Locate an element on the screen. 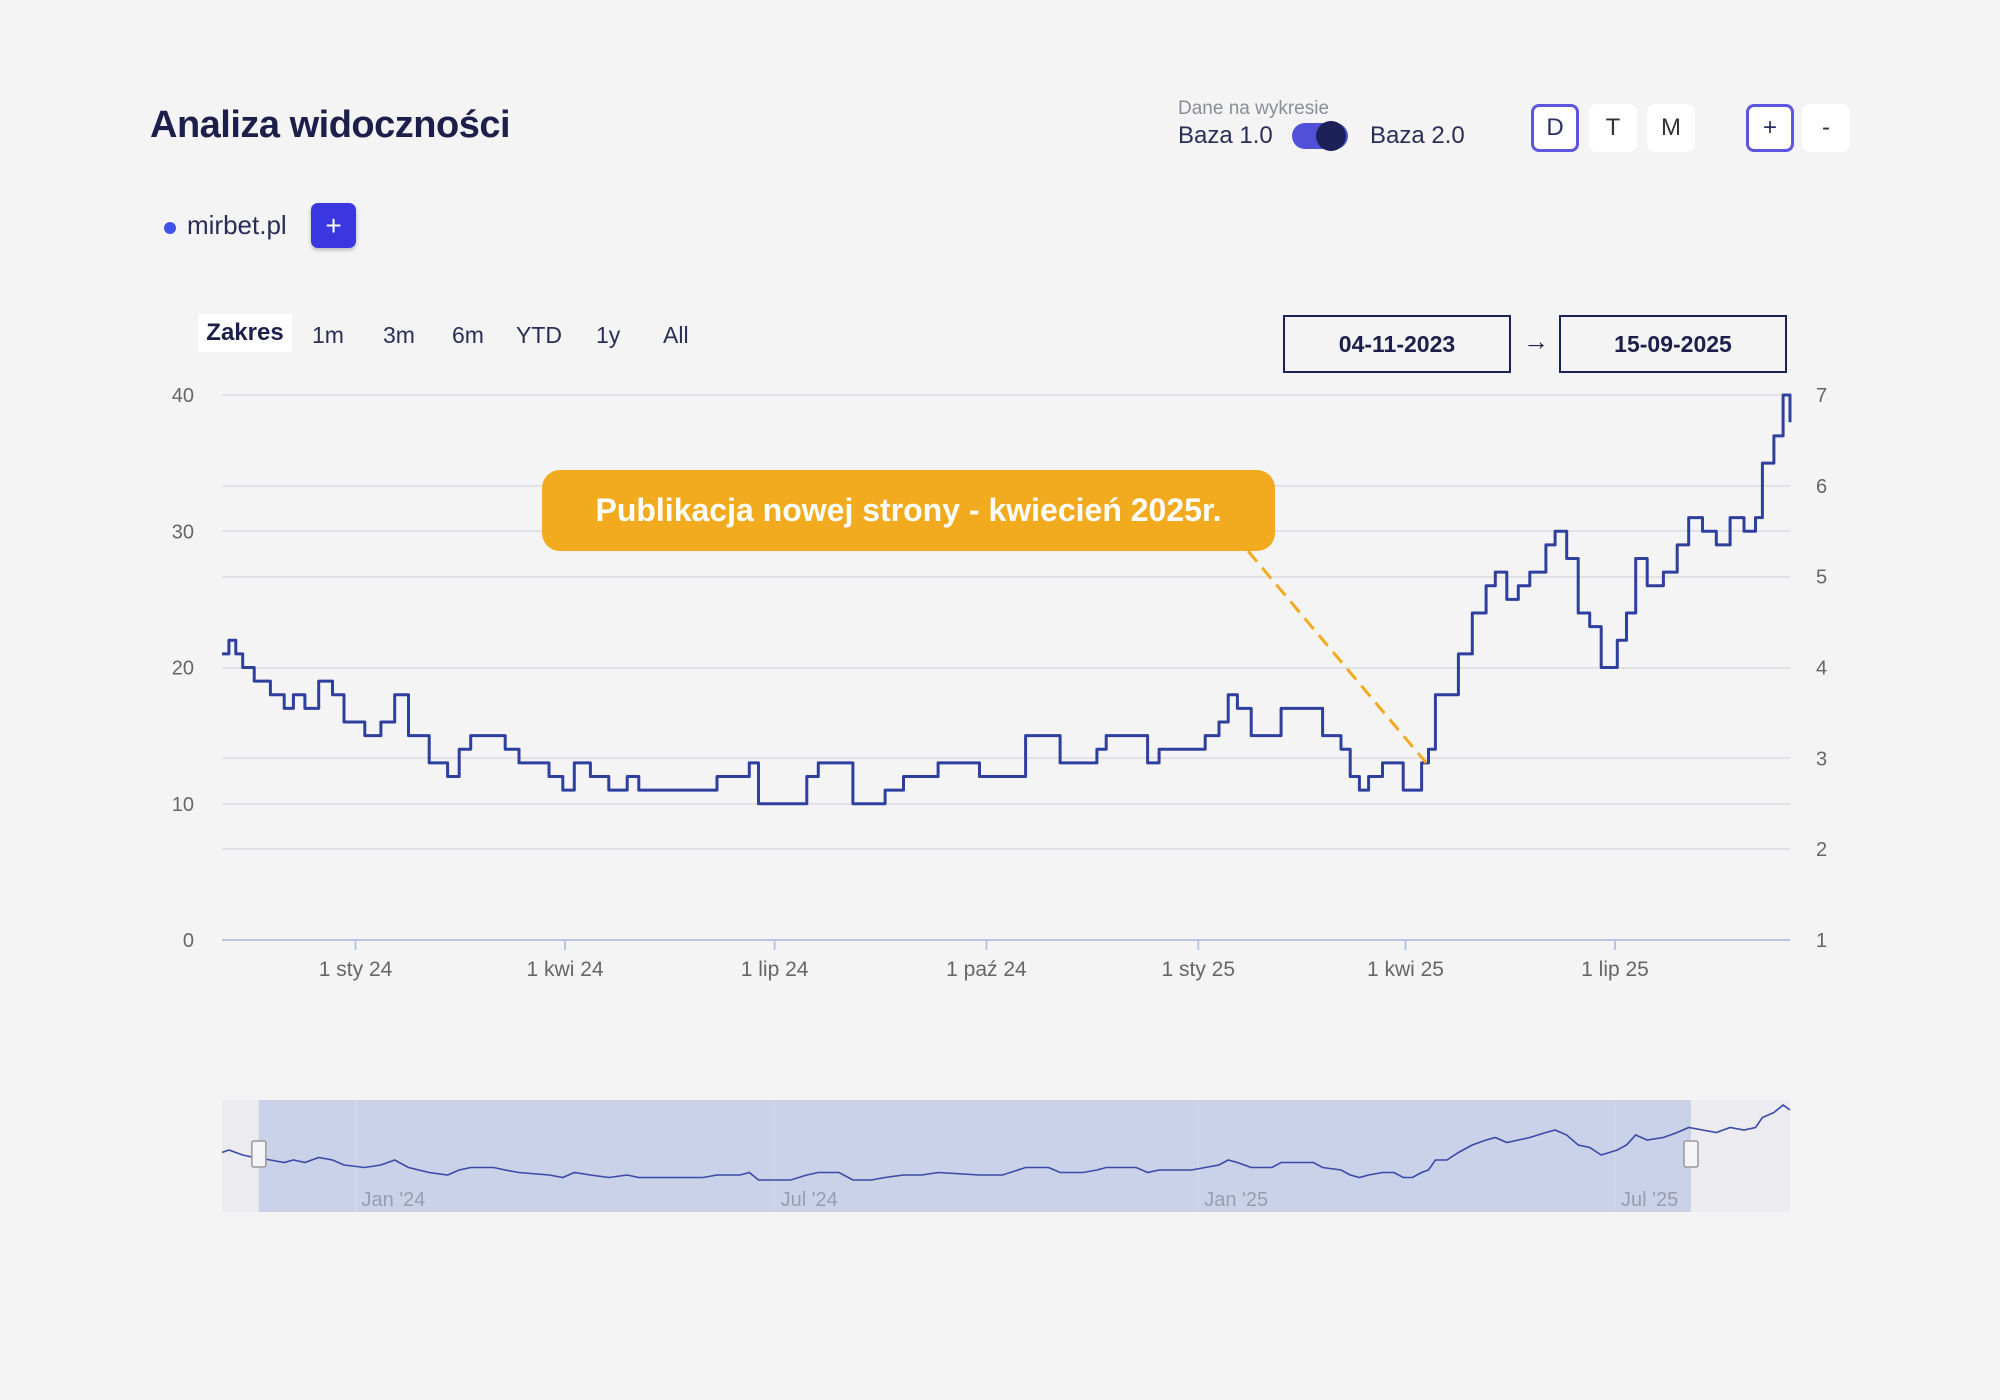 The image size is (2000, 1400). x-tick-label: 1 lip 25 is located at coordinates (1615, 969).